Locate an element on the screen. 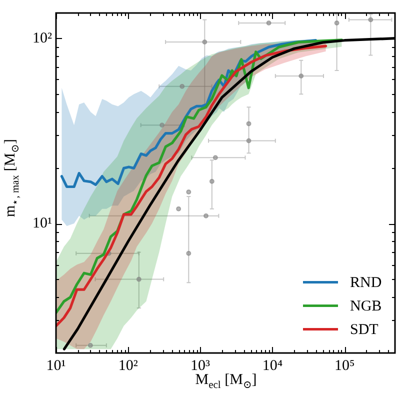  legend-label: SDT is located at coordinates (364, 330).